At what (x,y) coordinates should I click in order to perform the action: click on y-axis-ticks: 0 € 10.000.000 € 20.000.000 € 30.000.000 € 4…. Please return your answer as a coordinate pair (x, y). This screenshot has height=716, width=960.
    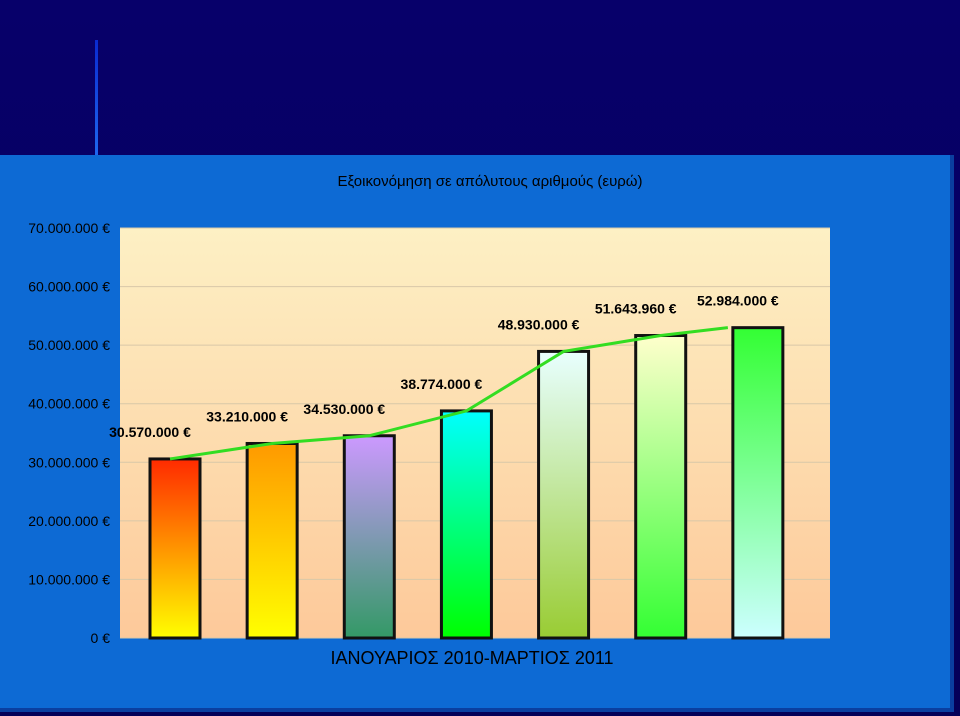
    Looking at the image, I should click on (69, 433).